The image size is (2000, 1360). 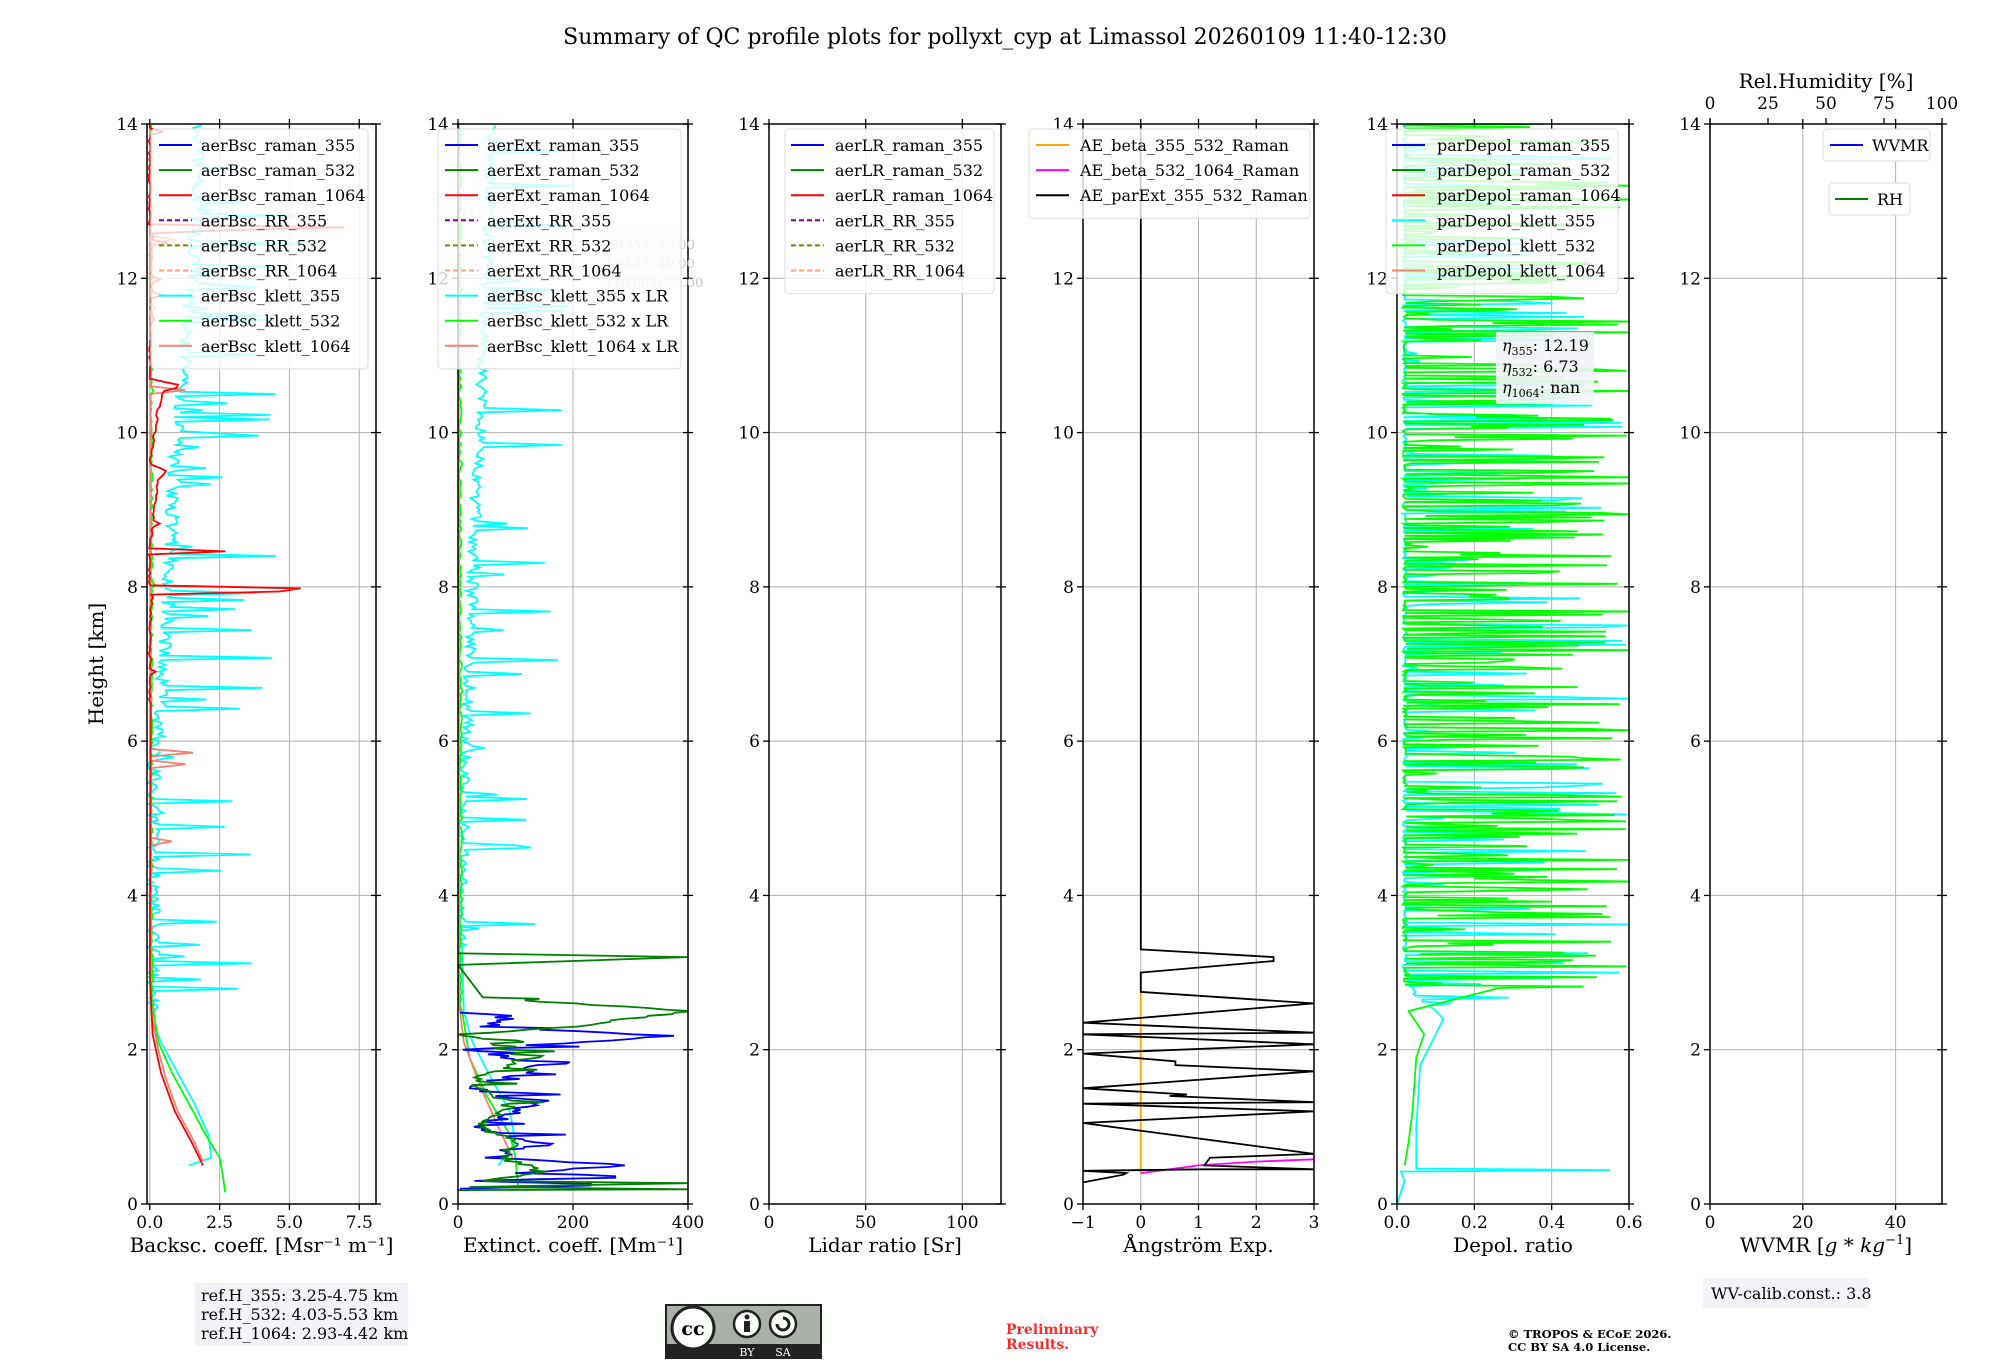 What do you see at coordinates (578, 321) in the screenshot?
I see `legend-label: aerBsc_klett_532 x LR` at bounding box center [578, 321].